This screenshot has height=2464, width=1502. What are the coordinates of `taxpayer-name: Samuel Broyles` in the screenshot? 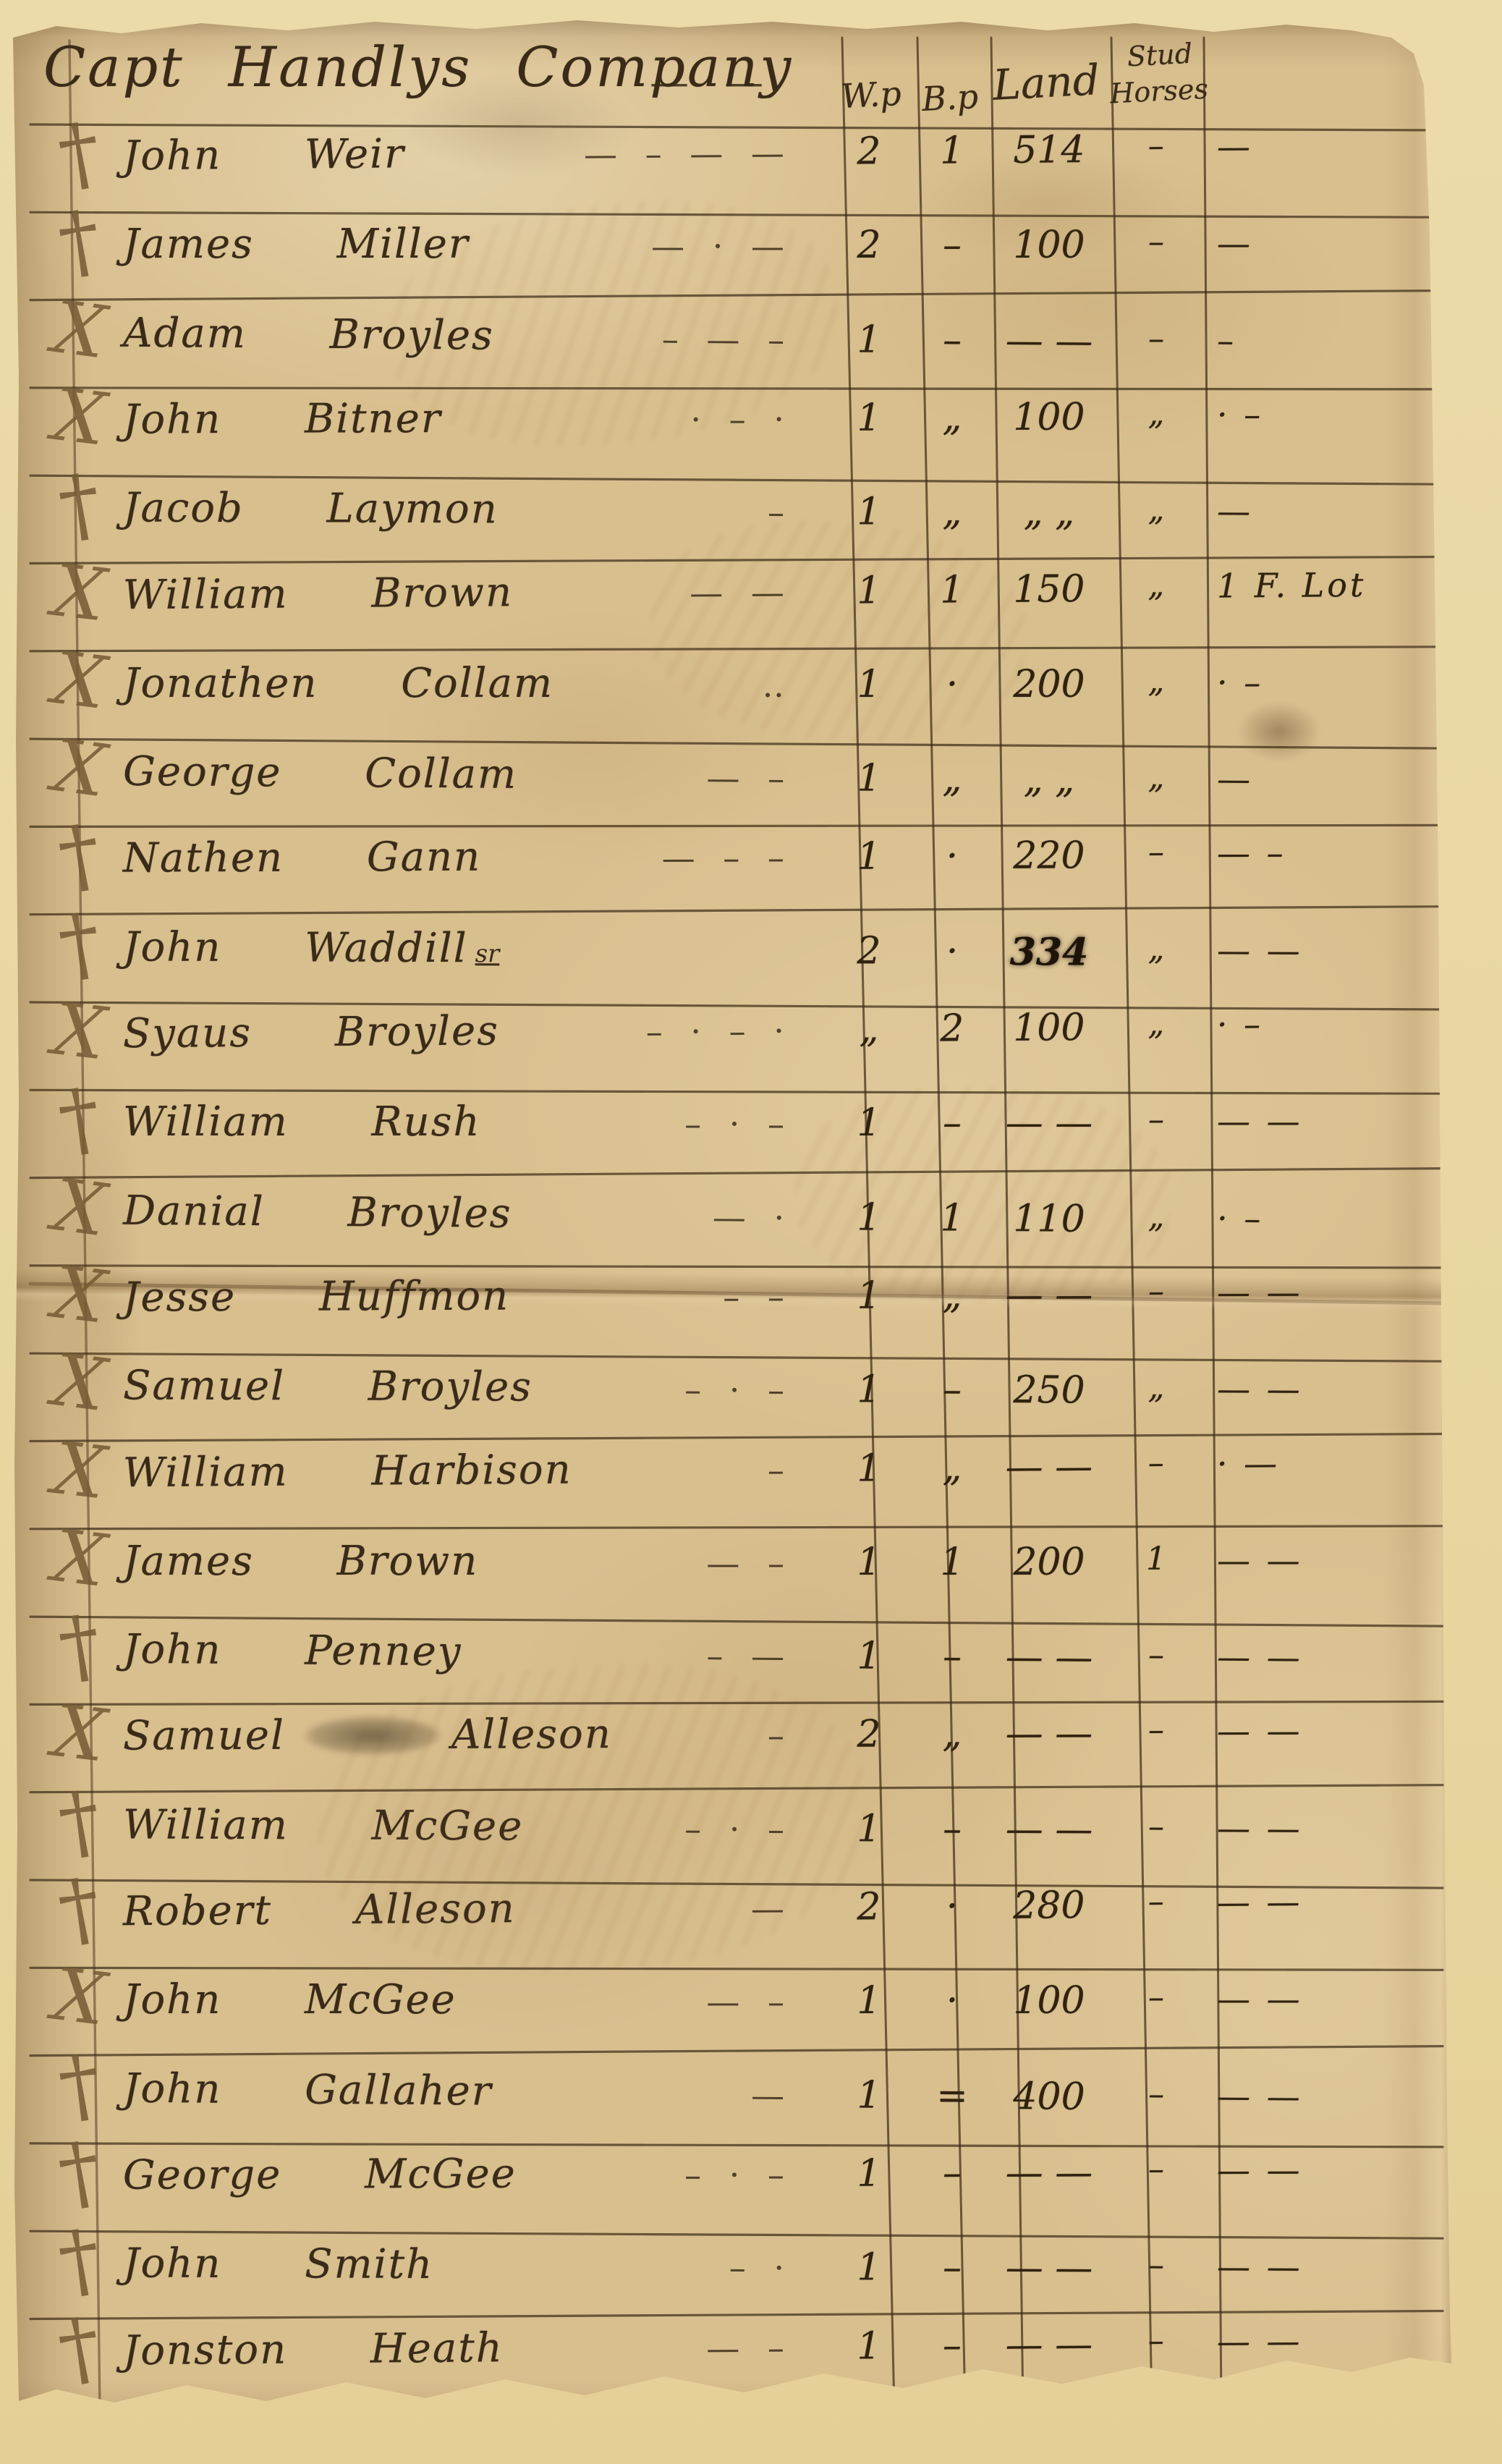 It's located at (327, 1386).